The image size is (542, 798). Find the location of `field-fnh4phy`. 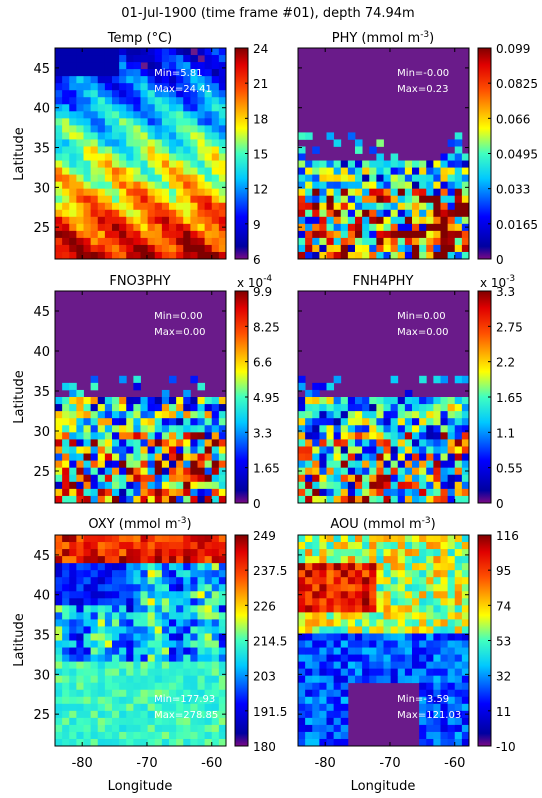

field-fnh4phy is located at coordinates (384, 439).